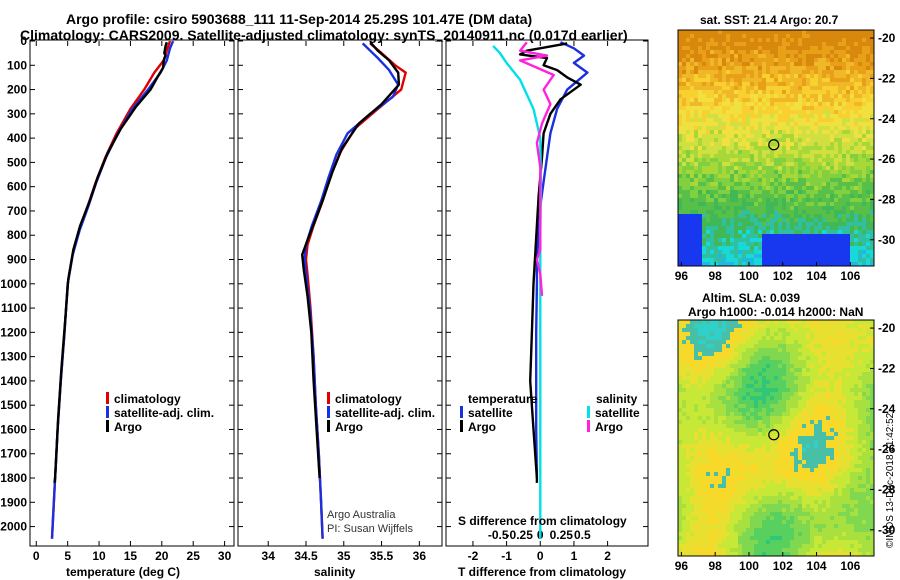 The image size is (900, 580). I want to click on lat-tick-label: -24, so click(887, 119).